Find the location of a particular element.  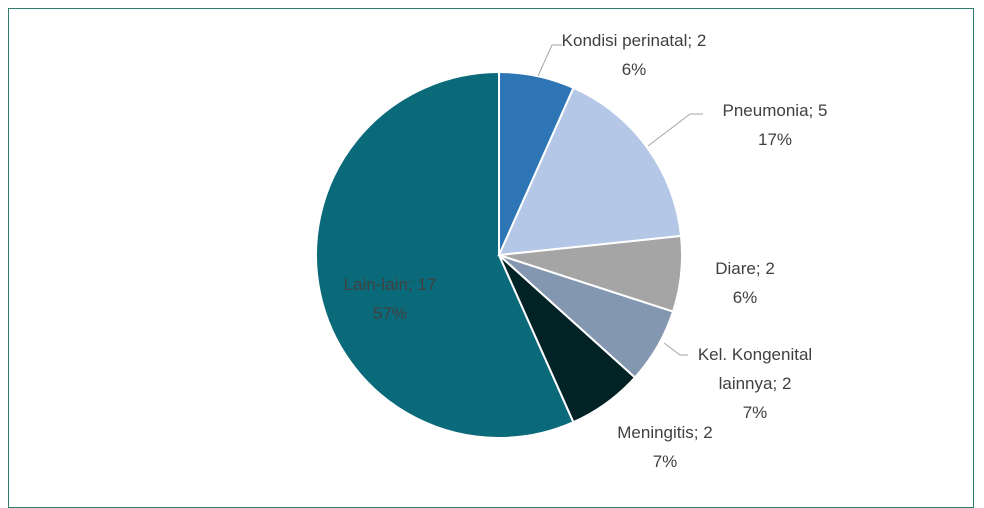

data-label: Kondisi perinatal; 2 6% is located at coordinates (634, 55).